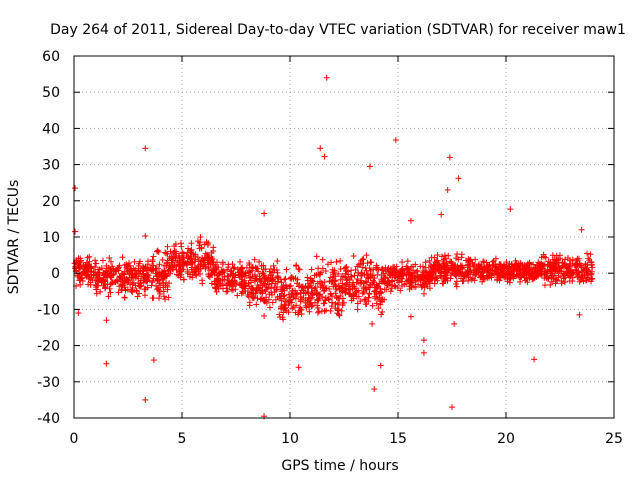 The height and width of the screenshot is (480, 640). What do you see at coordinates (339, 466) in the screenshot?
I see `x-axis-label: GPS time / hours` at bounding box center [339, 466].